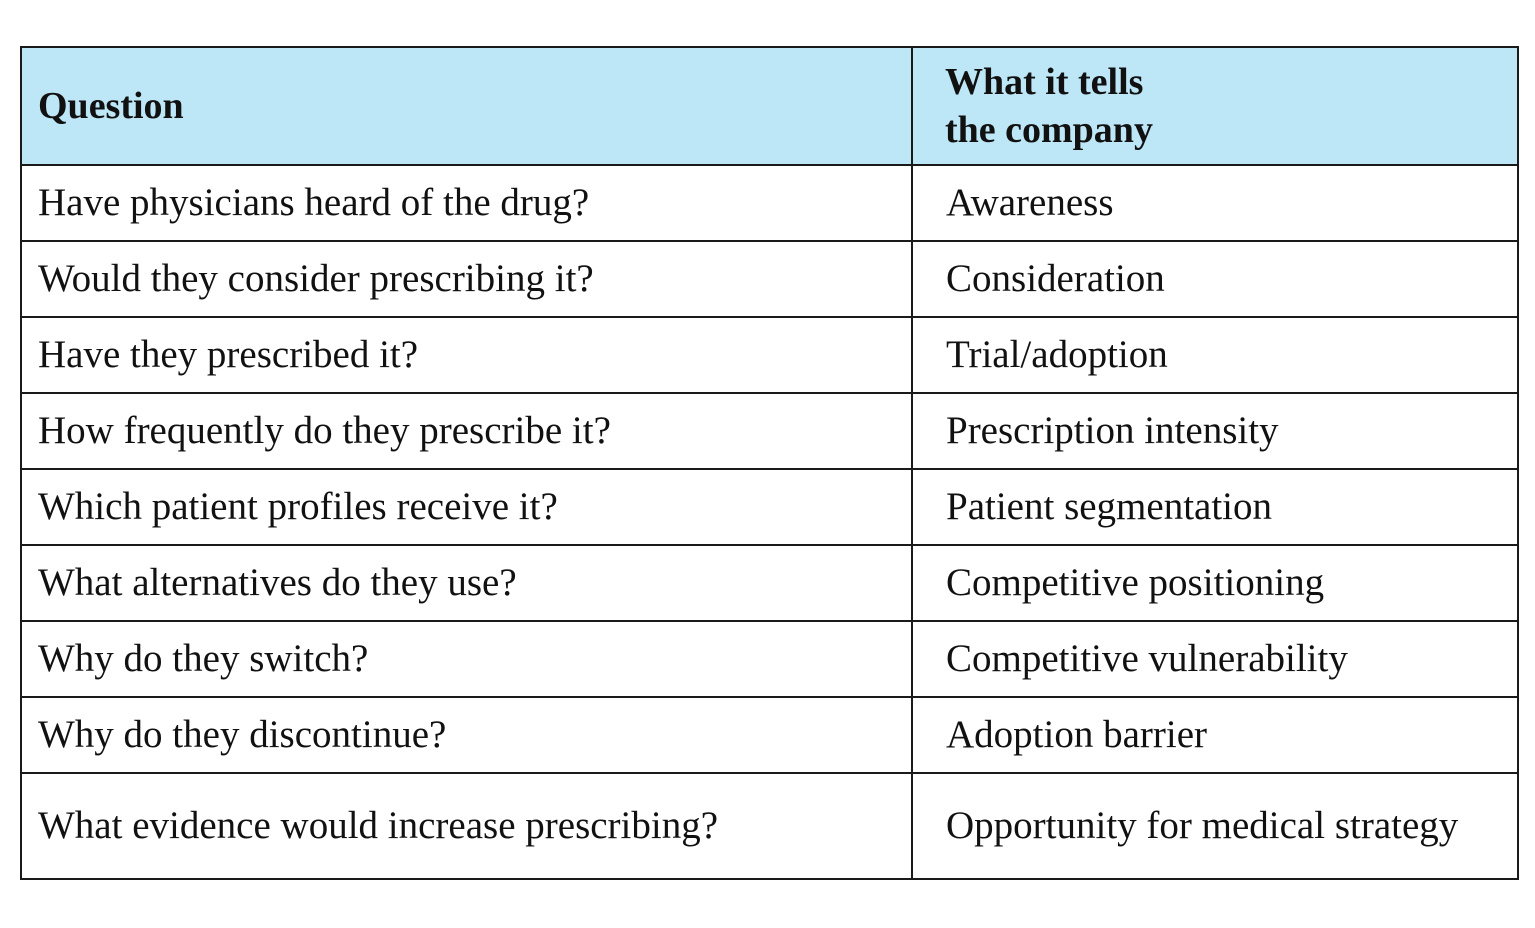 The width and height of the screenshot is (1535, 928). I want to click on answer-cell: Adoption barrier, so click(1215, 735).